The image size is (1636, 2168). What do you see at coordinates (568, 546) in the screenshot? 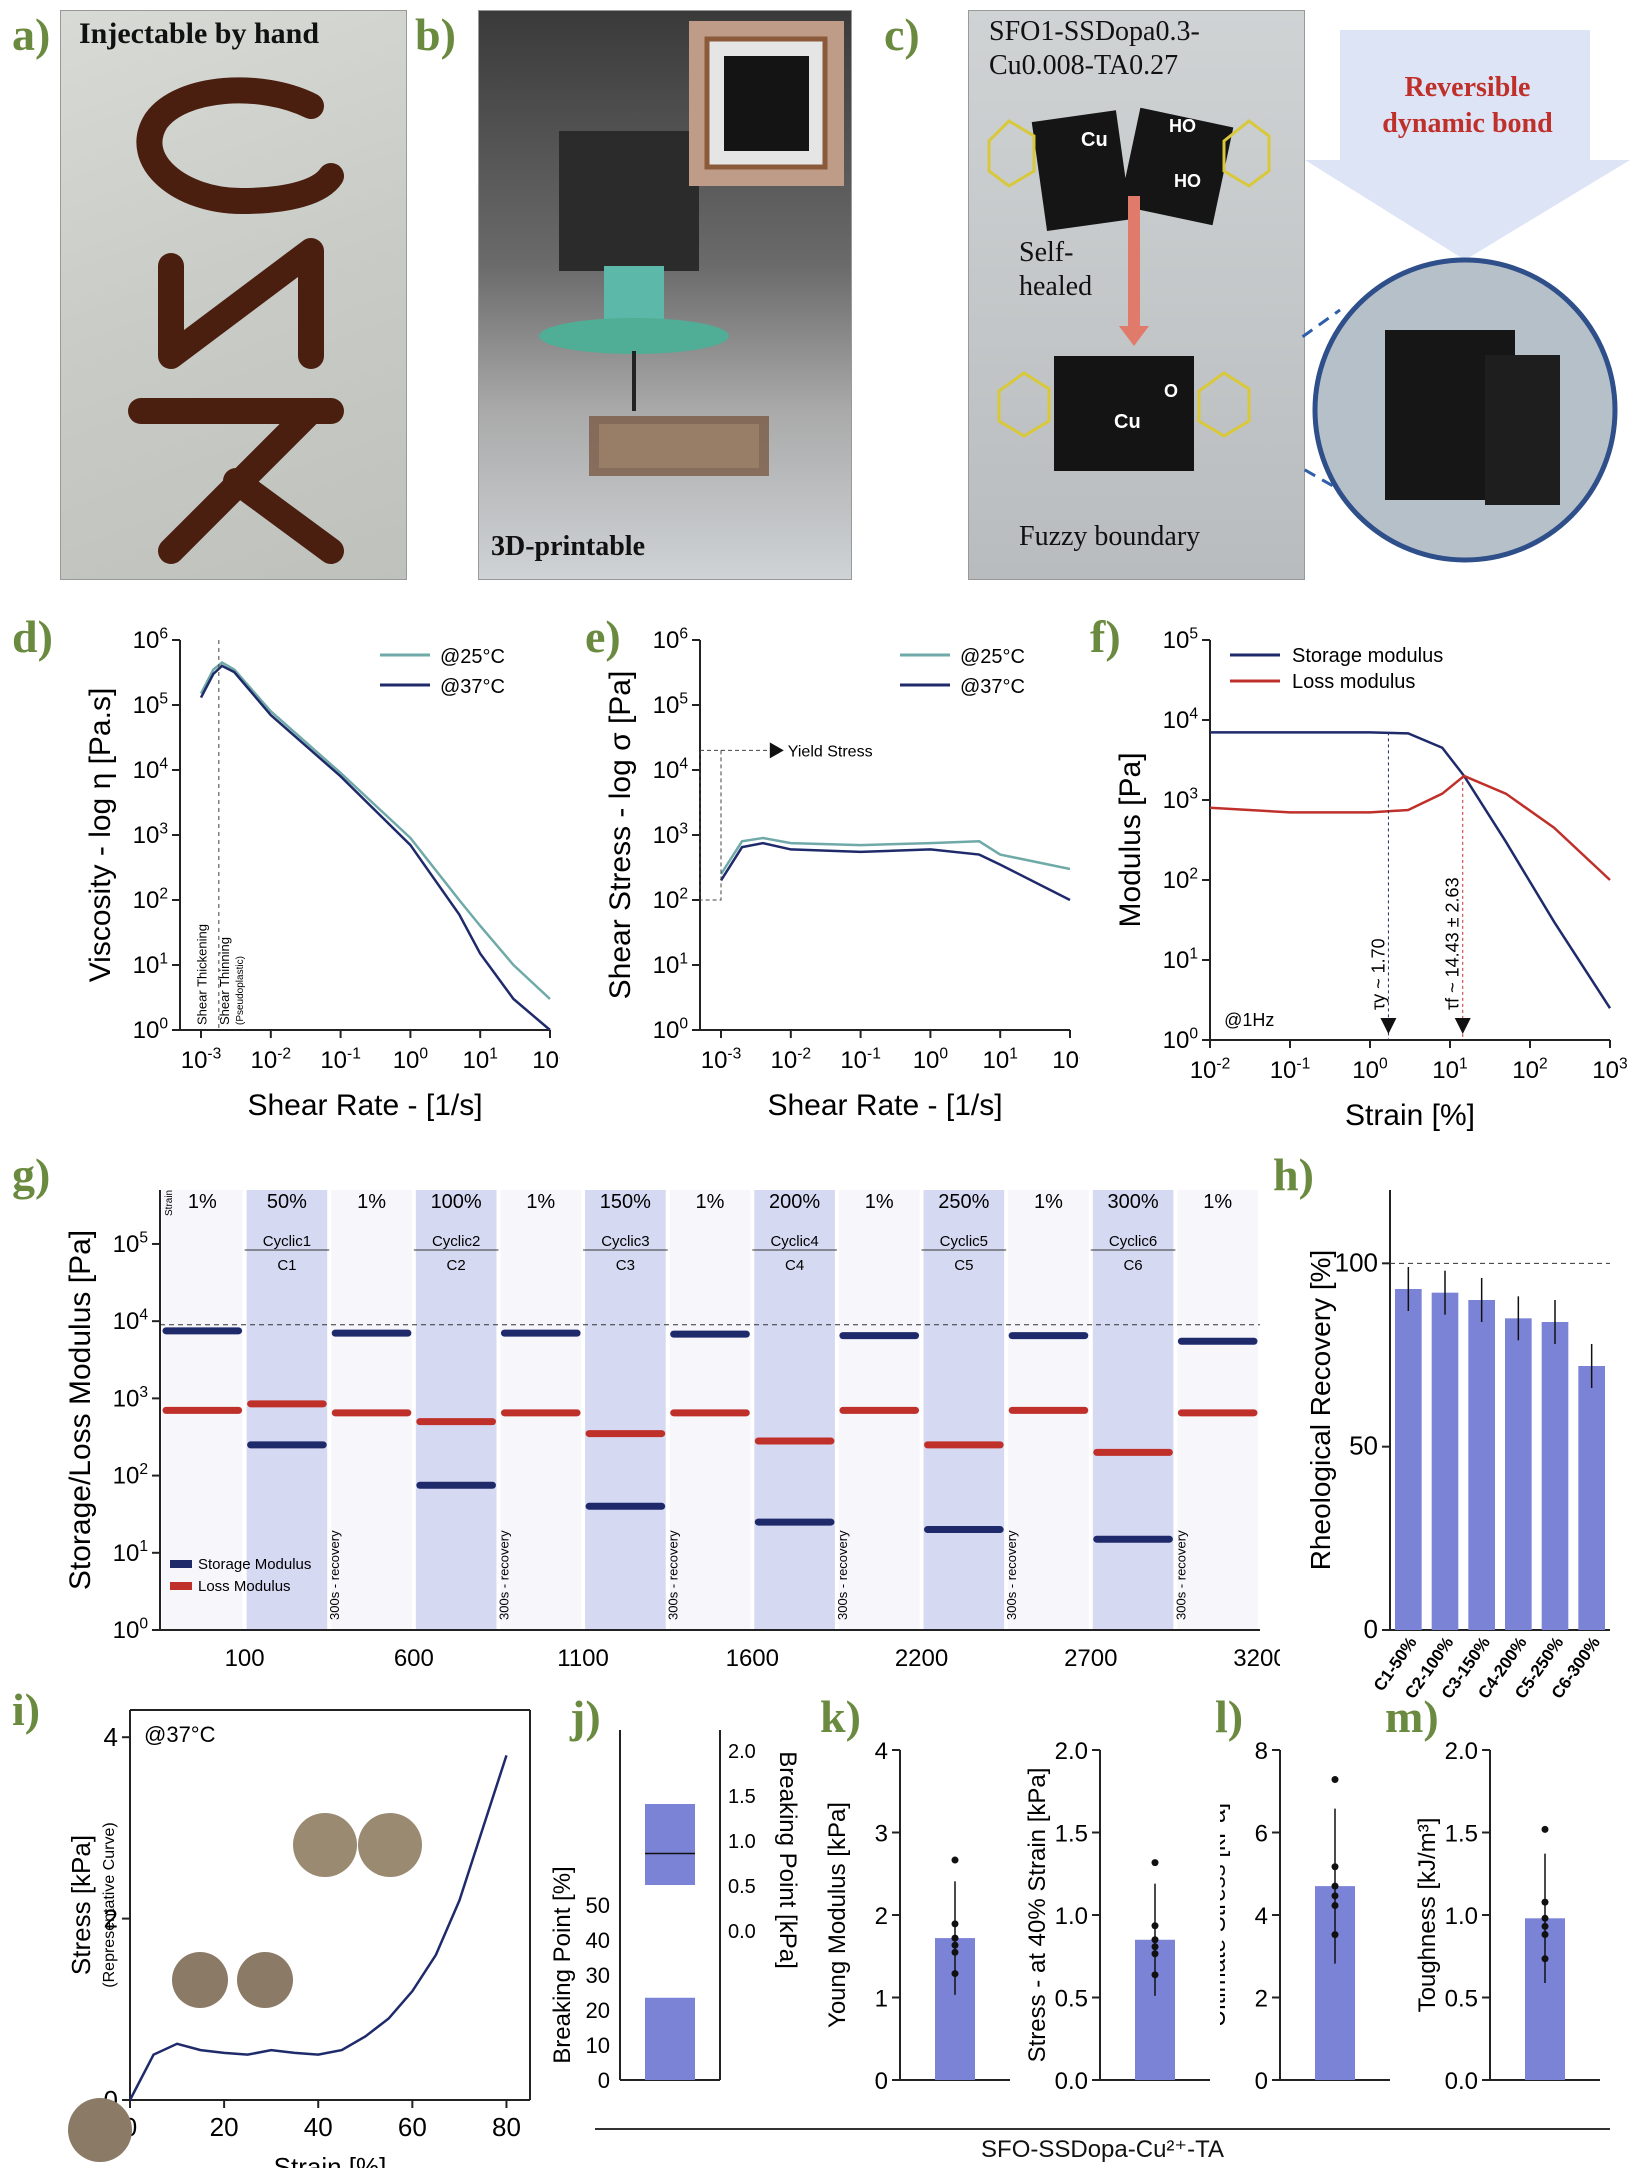
I see `caption-b: 3D-printable` at bounding box center [568, 546].